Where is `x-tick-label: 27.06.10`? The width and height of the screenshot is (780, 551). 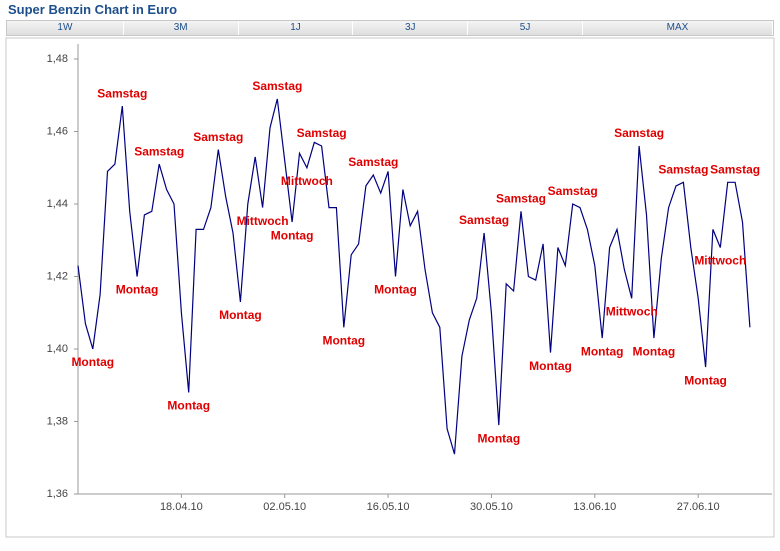 x-tick-label: 27.06.10 is located at coordinates (698, 507).